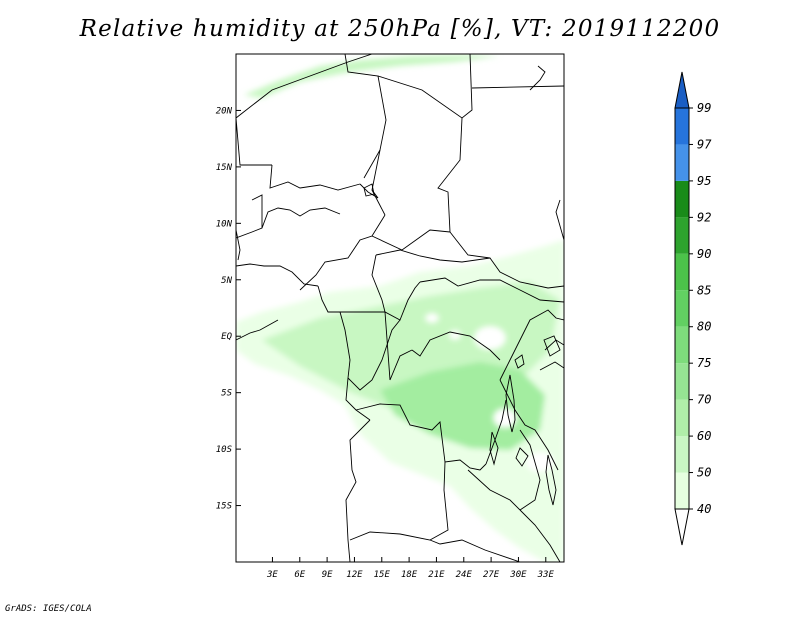 The width and height of the screenshot is (800, 618). What do you see at coordinates (226, 281) in the screenshot?
I see `lat-tick-label: 5N` at bounding box center [226, 281].